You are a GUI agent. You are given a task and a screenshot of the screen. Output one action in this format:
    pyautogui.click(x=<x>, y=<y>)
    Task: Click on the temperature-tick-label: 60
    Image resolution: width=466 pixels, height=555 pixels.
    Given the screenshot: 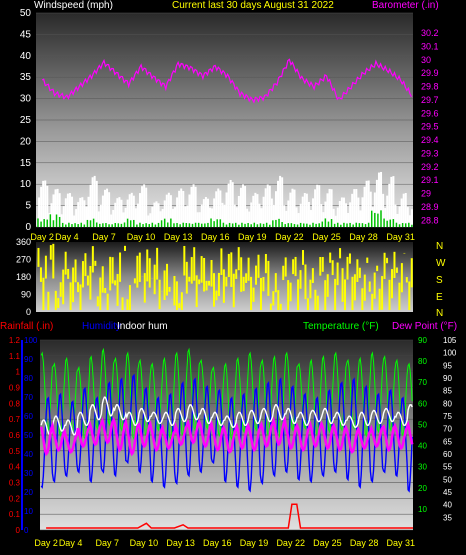 What is the action you would take?
    pyautogui.click(x=422, y=403)
    